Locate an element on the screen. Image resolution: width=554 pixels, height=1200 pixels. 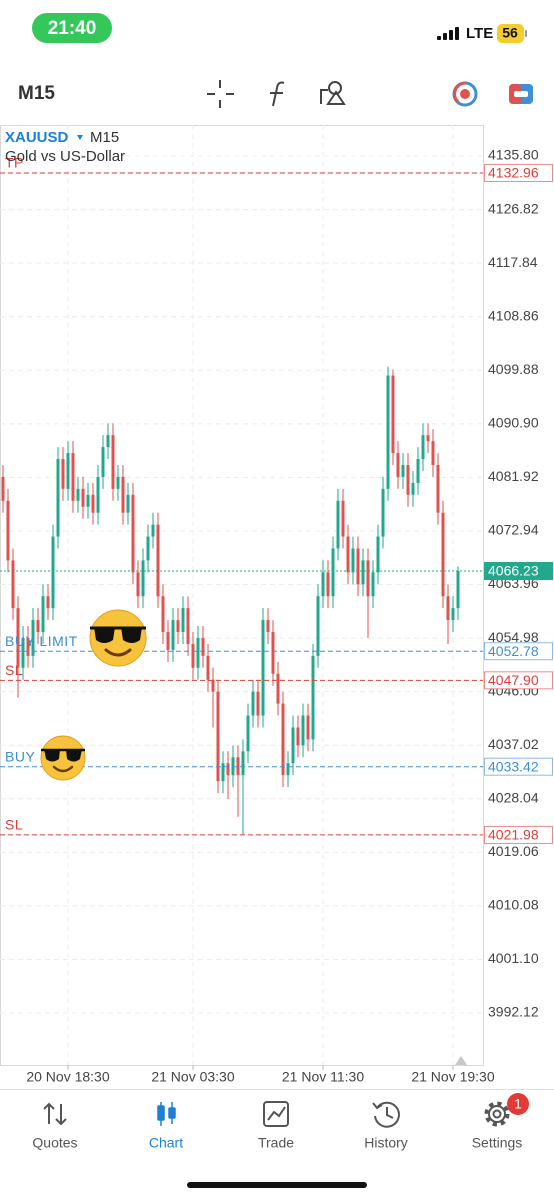
settings-badge-count: 1 is located at coordinates (518, 1104).